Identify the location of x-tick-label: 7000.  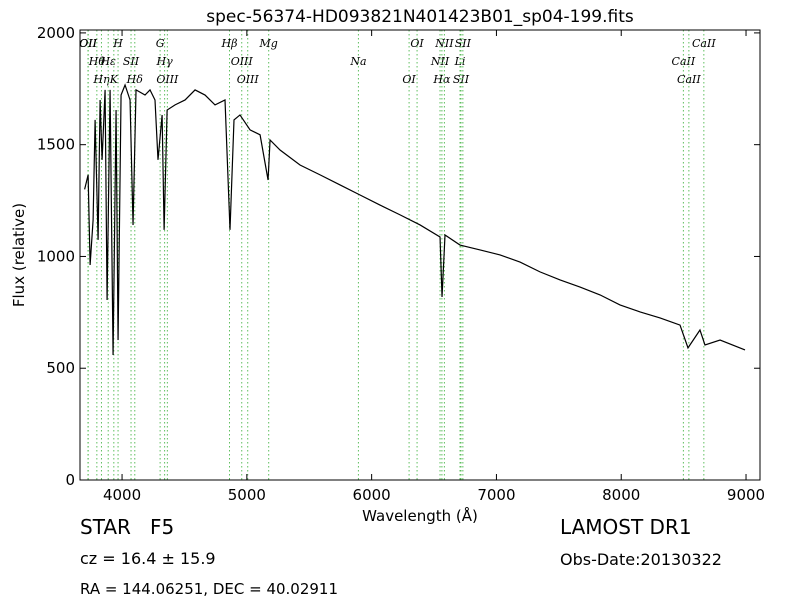
(496, 495).